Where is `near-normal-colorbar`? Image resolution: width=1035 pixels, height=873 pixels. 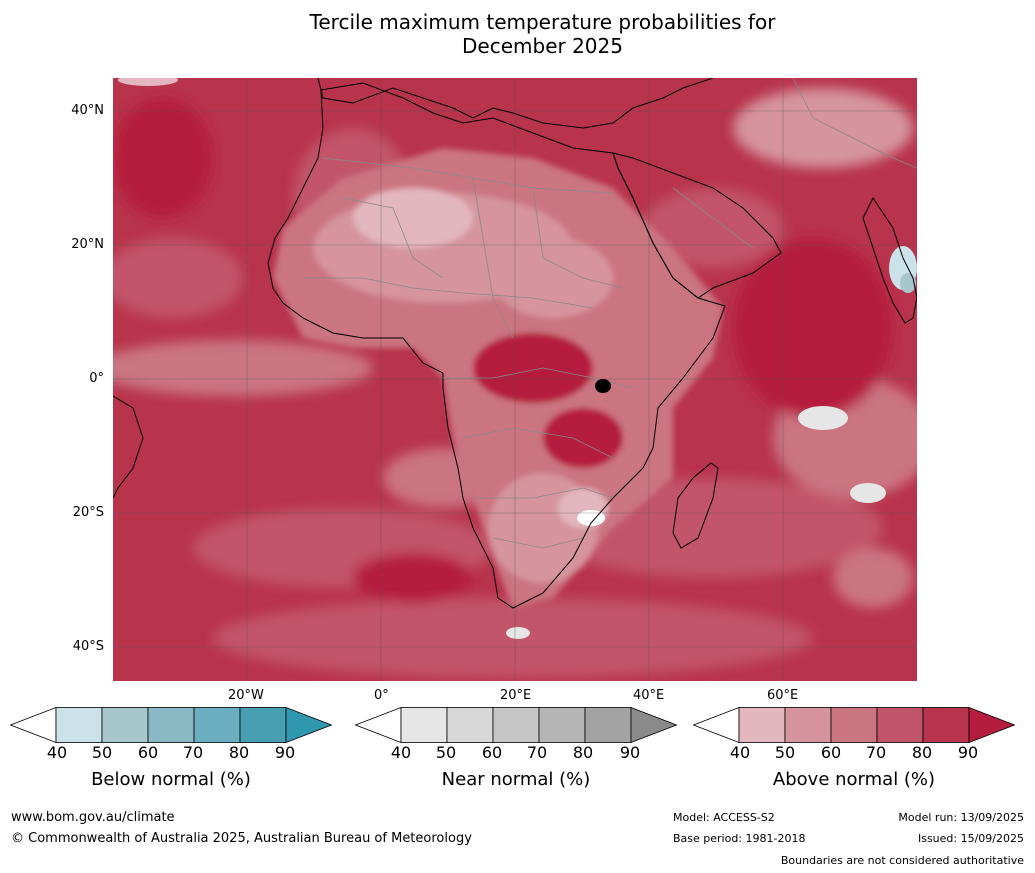 near-normal-colorbar is located at coordinates (516, 725).